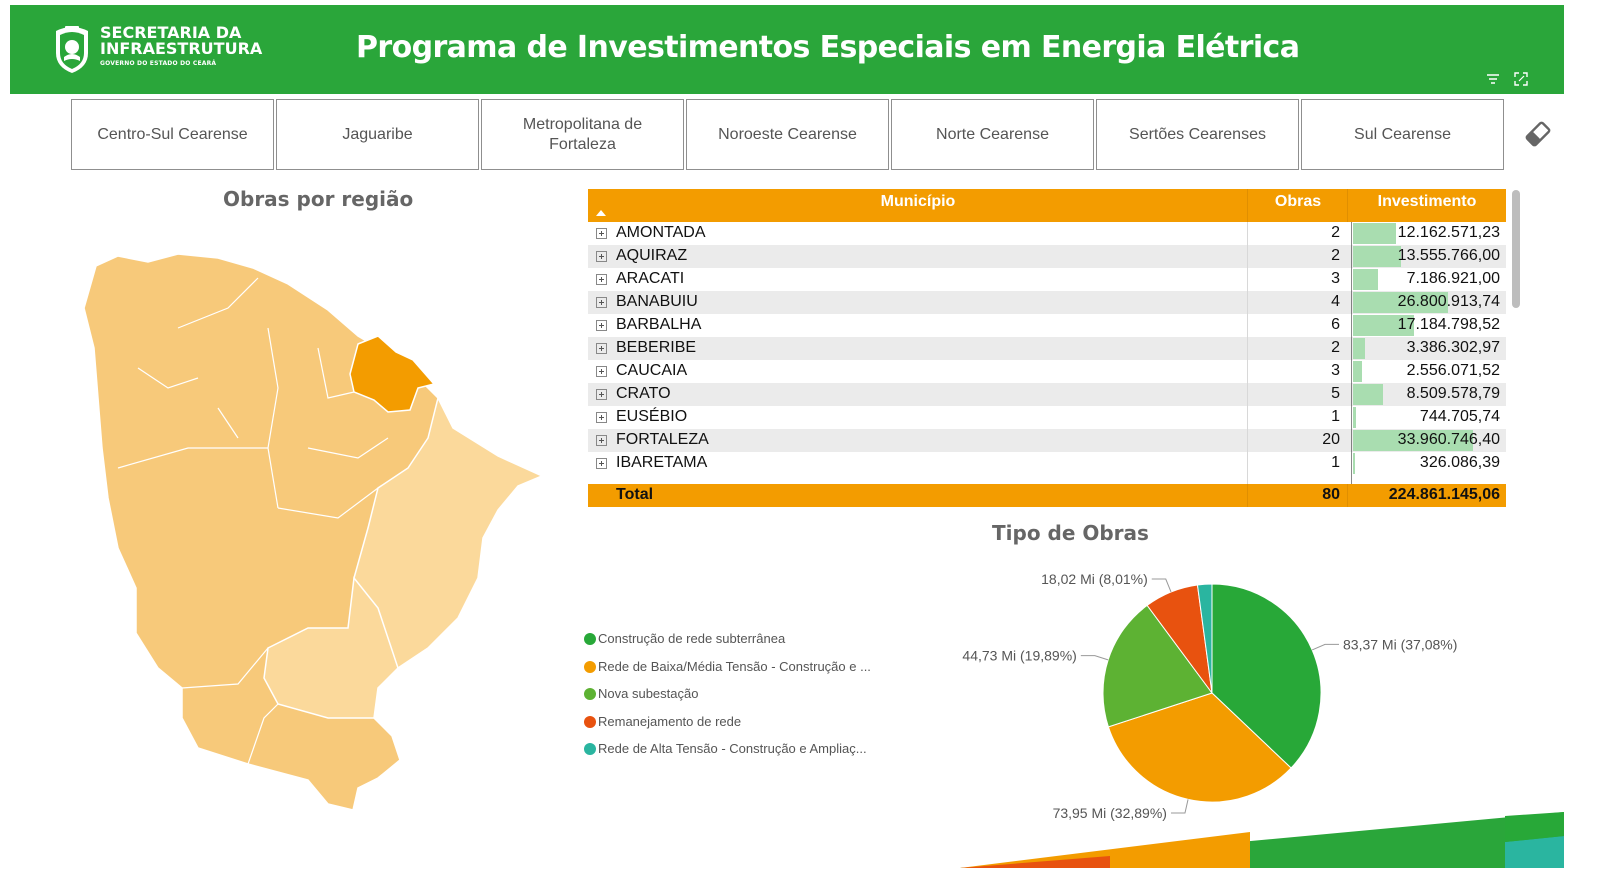  I want to click on table-row: IBARETAMA 1 326.086,39, so click(1047, 463).